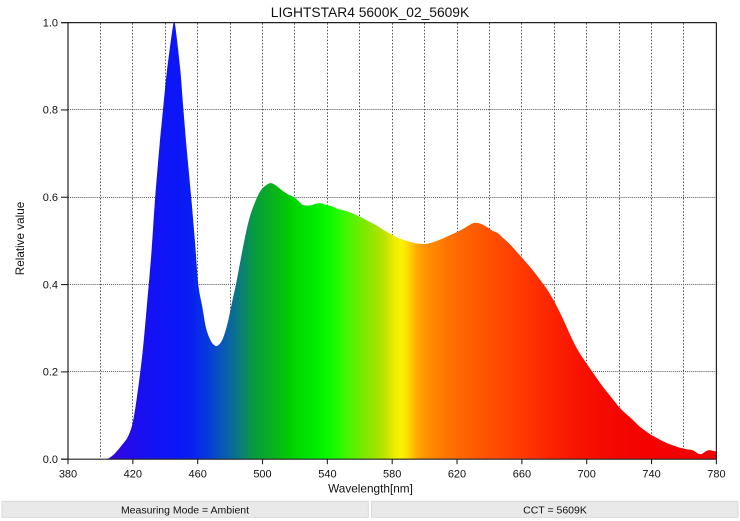 The height and width of the screenshot is (521, 740). What do you see at coordinates (370, 12) in the screenshot?
I see `svg-text: LIGHTSTAR4 5600K_02_5609K` at bounding box center [370, 12].